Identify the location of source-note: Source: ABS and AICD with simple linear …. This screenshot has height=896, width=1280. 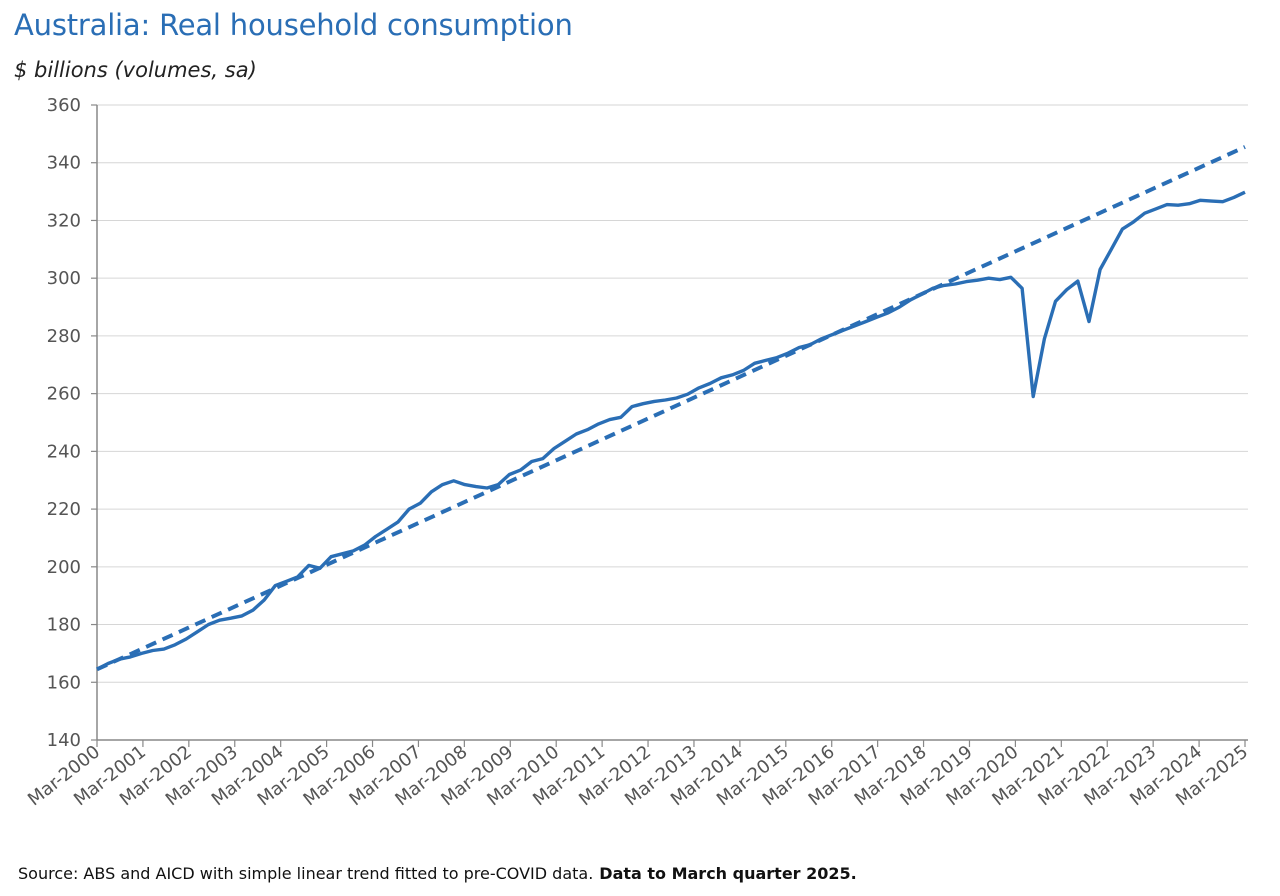
(437, 873).